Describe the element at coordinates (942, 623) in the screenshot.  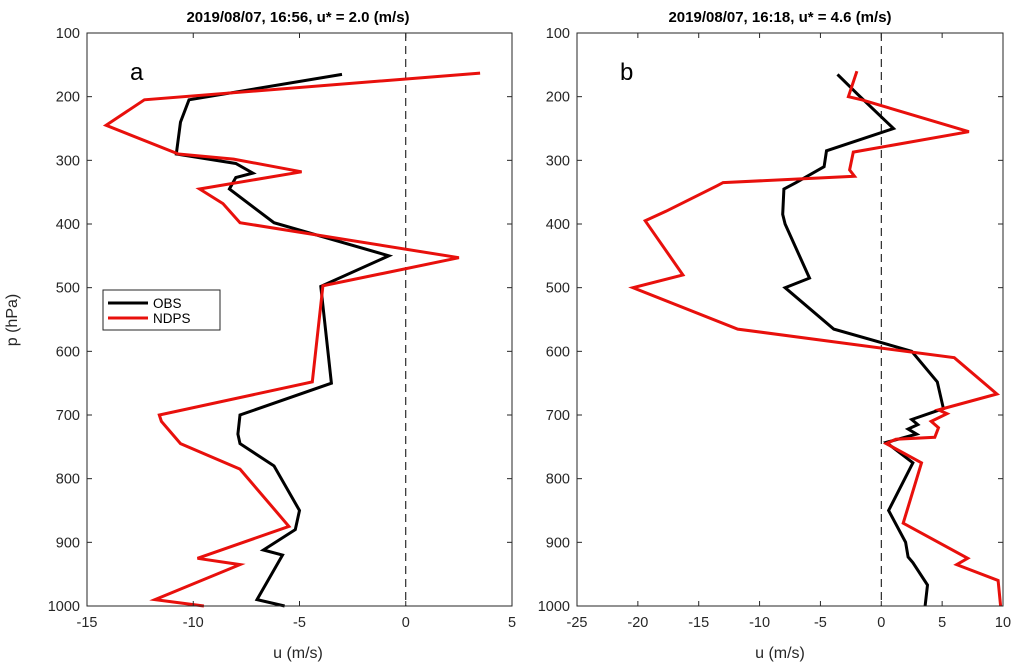
I see `panel-b-xtick-label: 5` at that location.